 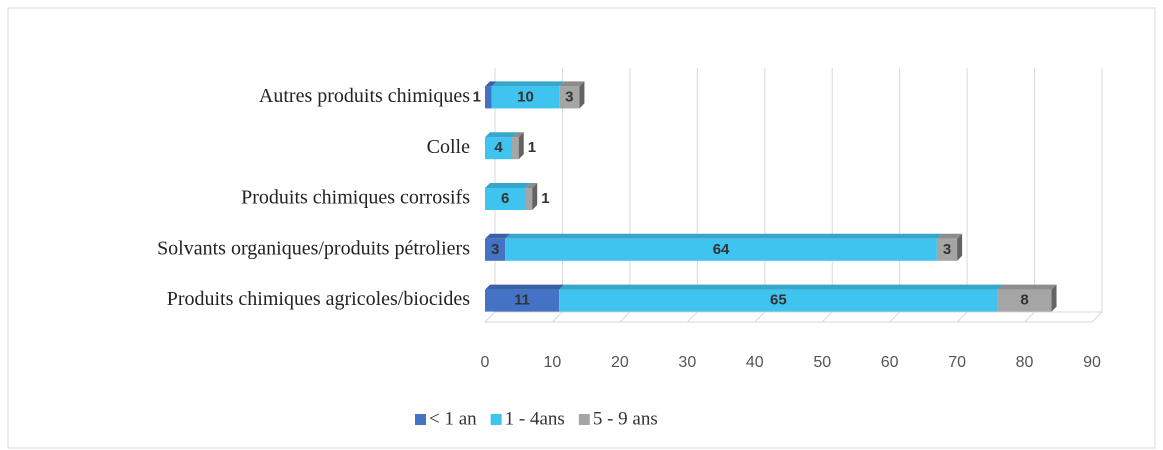 I want to click on category-label: Colle, so click(x=448, y=147).